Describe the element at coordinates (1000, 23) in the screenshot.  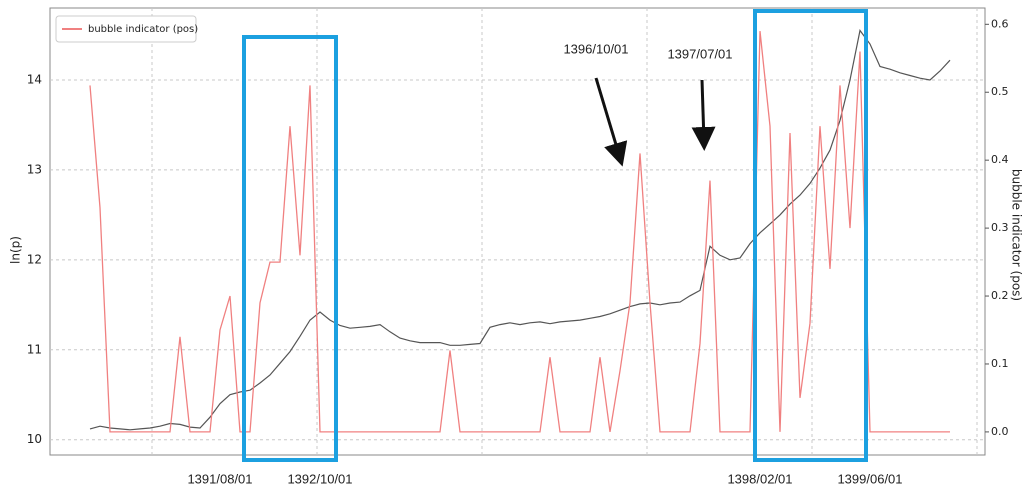
I see `y2-tick-label: 0.6` at that location.